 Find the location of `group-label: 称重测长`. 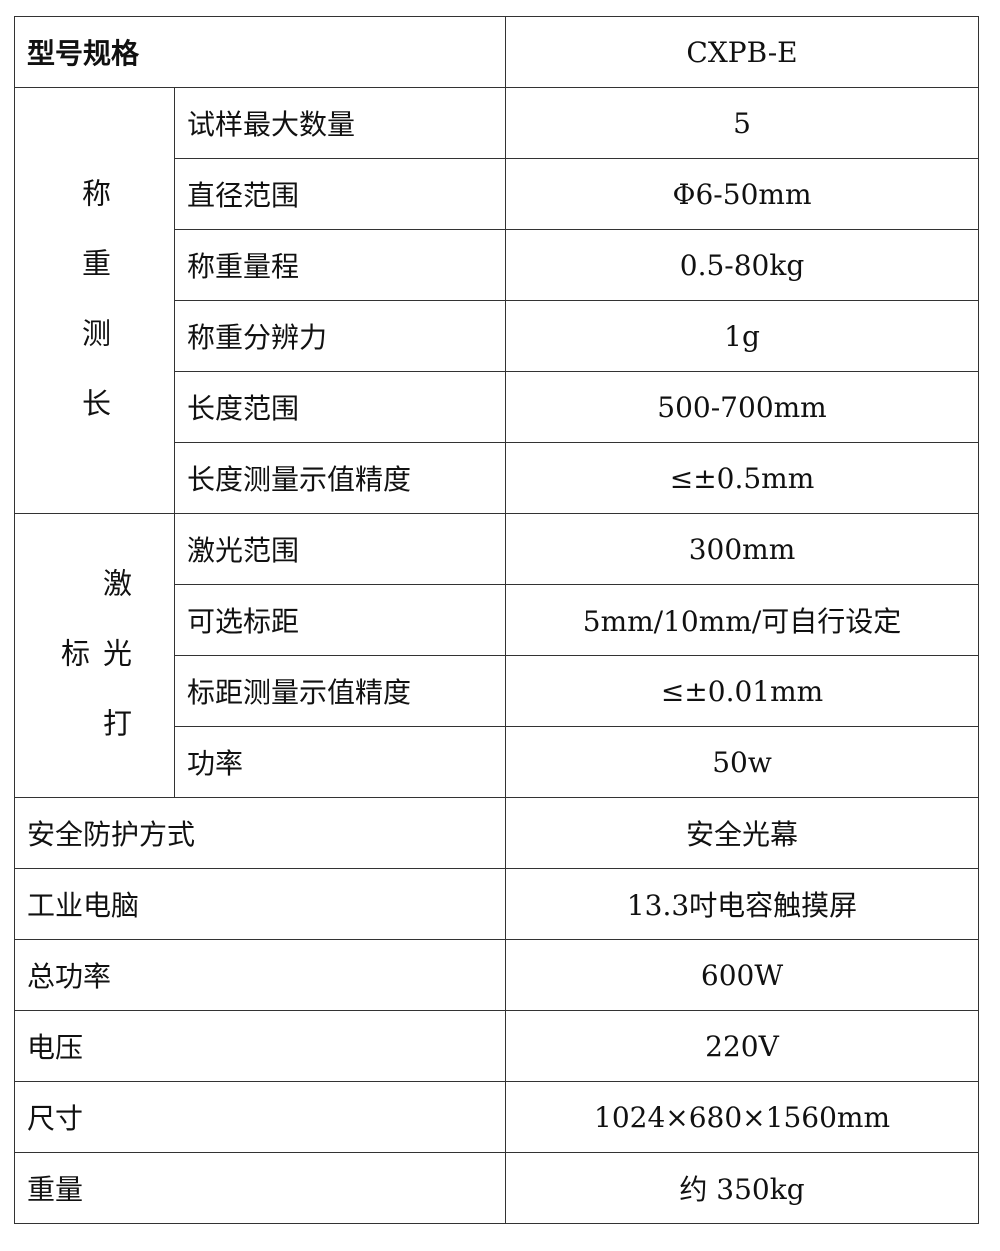

group-label: 称重测长 is located at coordinates (94, 317).